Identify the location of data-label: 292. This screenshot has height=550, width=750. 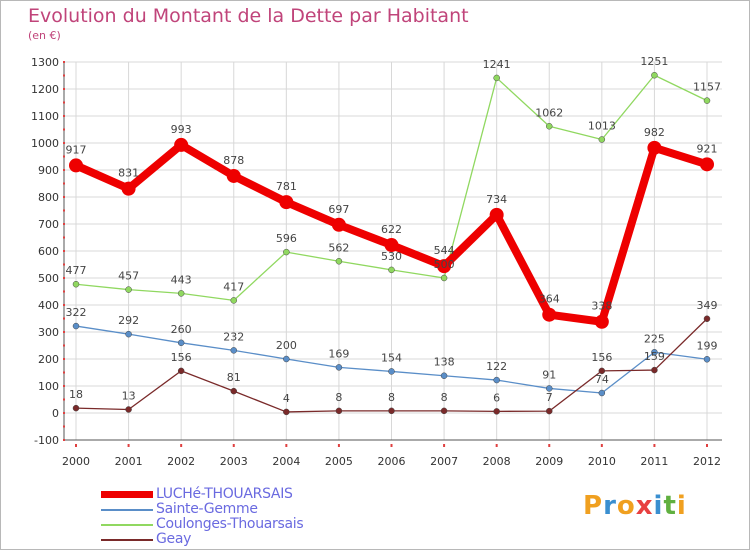
(128, 320).